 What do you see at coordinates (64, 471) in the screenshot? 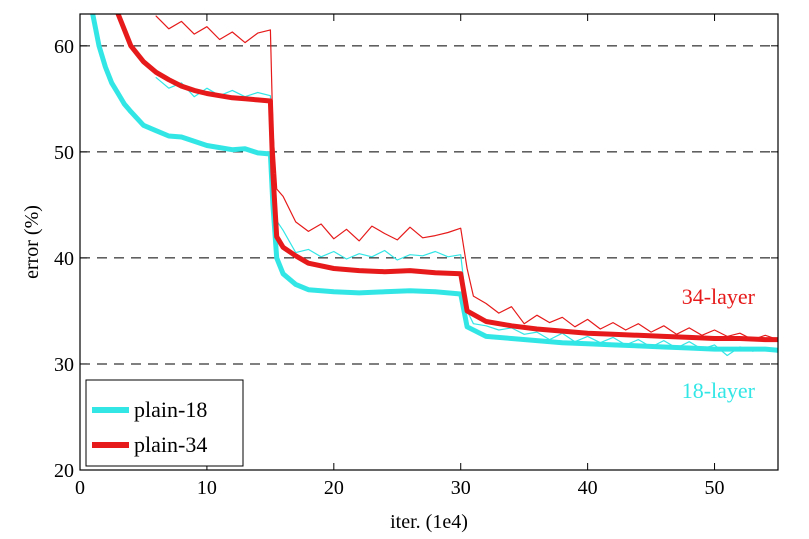
I see `y-tick-label-20: 20` at bounding box center [64, 471].